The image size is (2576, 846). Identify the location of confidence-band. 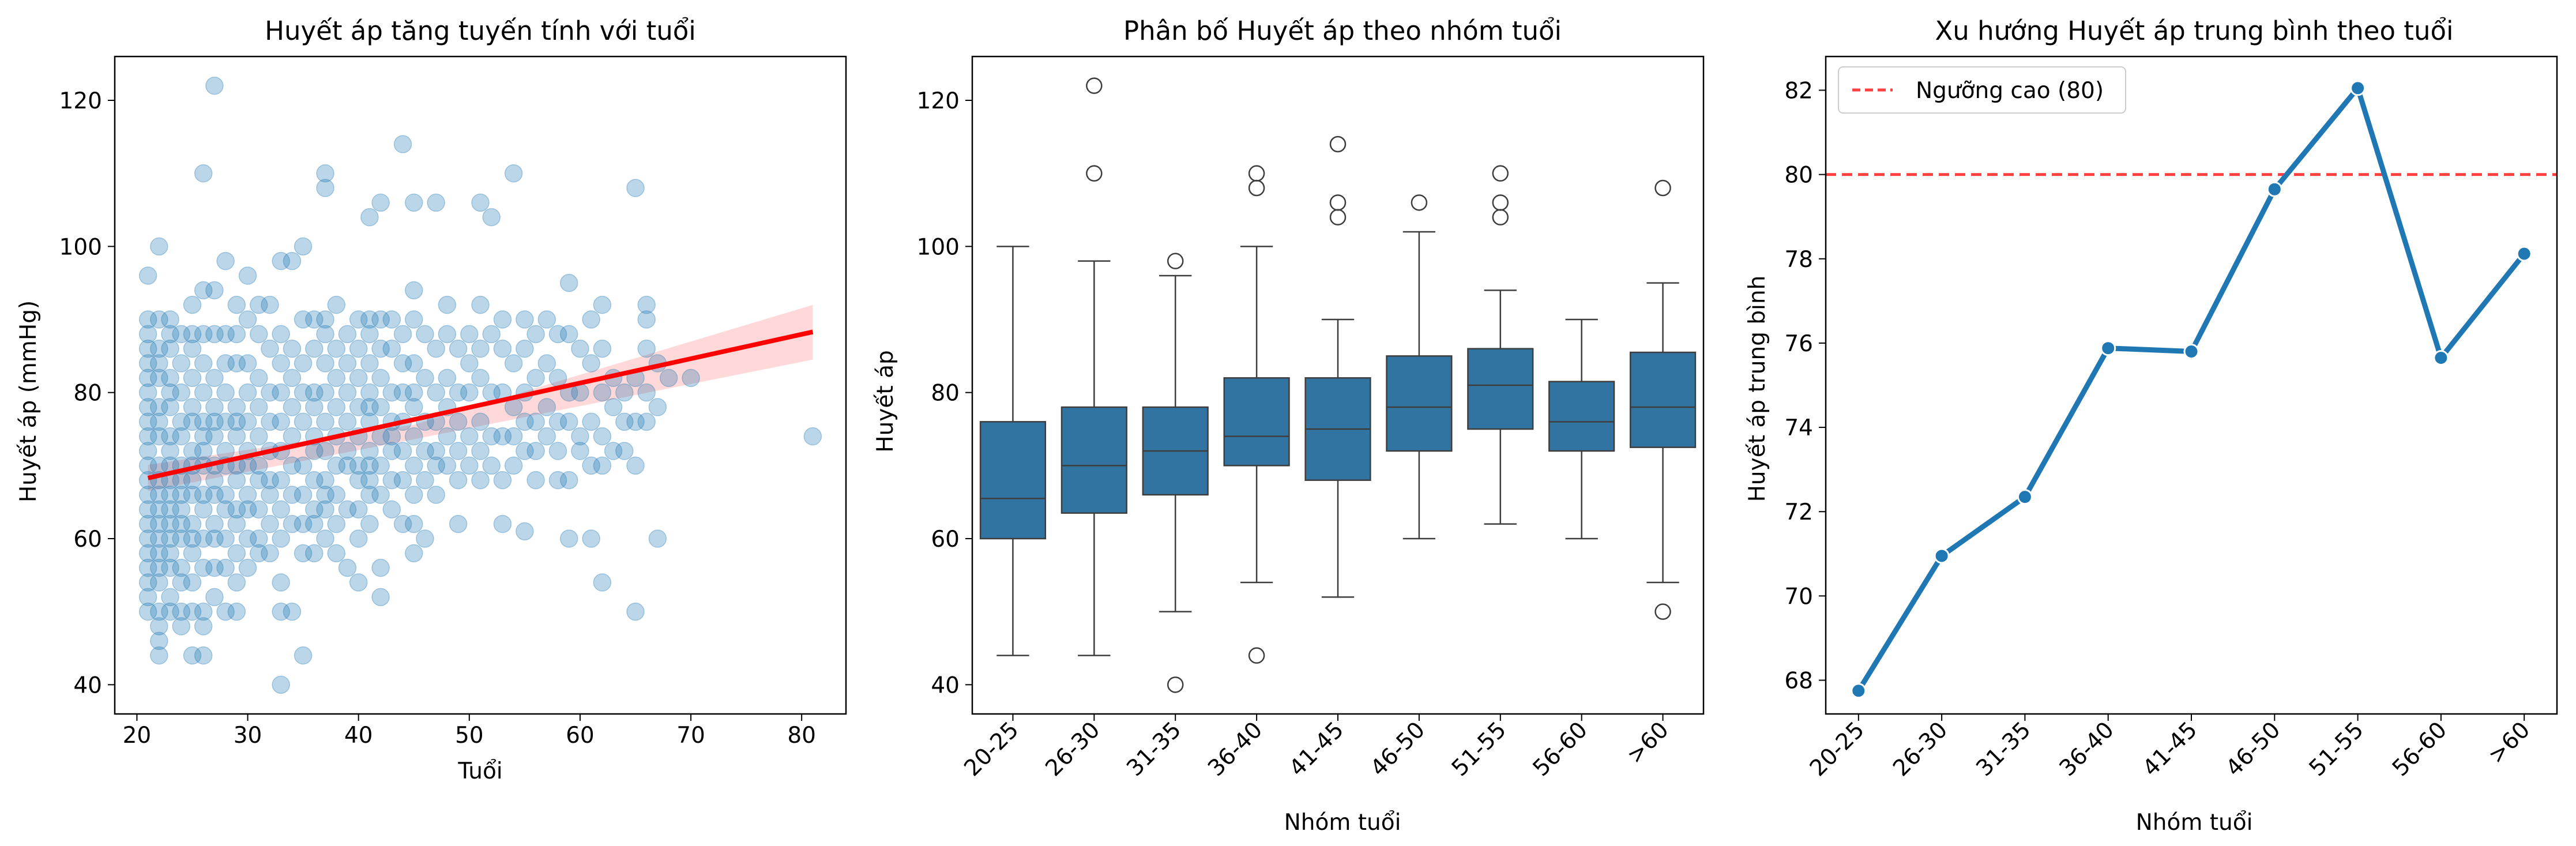
(480, 397).